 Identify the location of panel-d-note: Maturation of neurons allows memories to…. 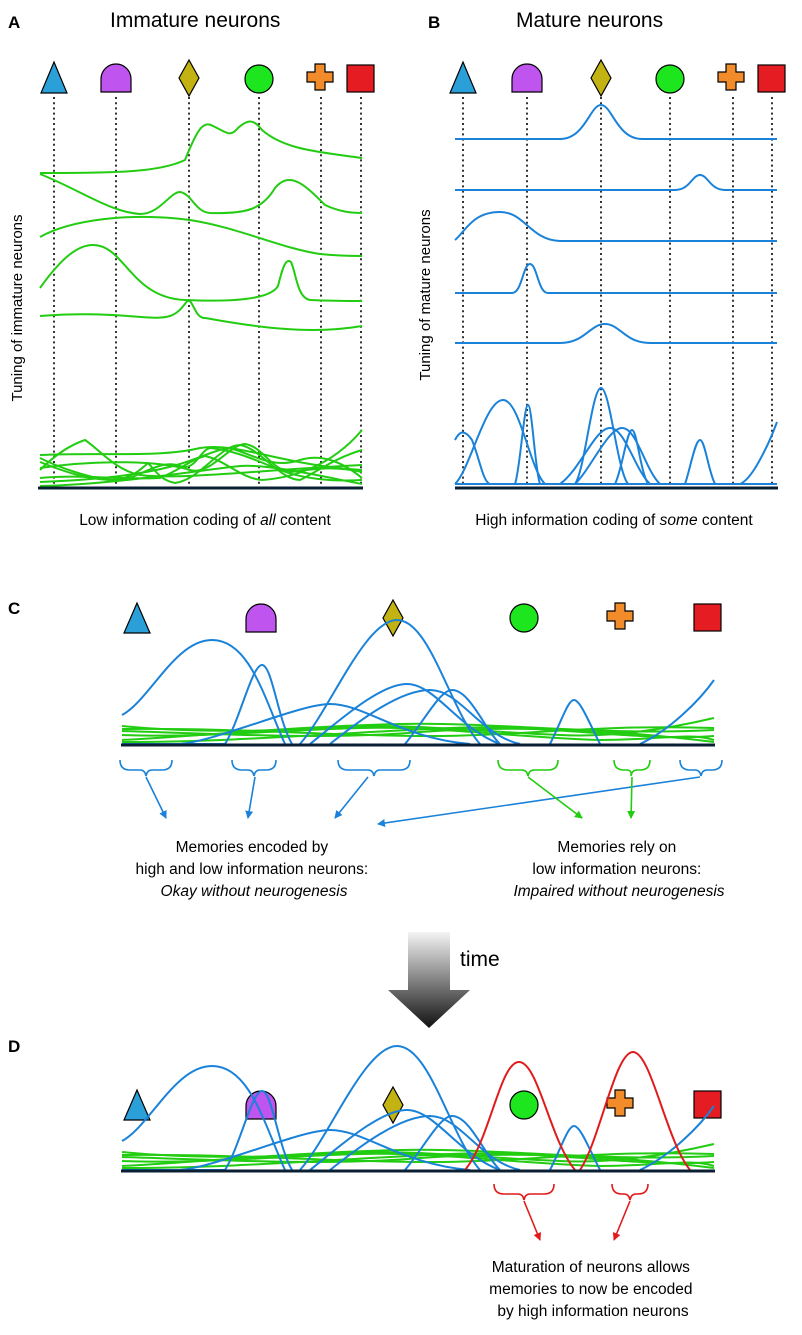
(593, 1289).